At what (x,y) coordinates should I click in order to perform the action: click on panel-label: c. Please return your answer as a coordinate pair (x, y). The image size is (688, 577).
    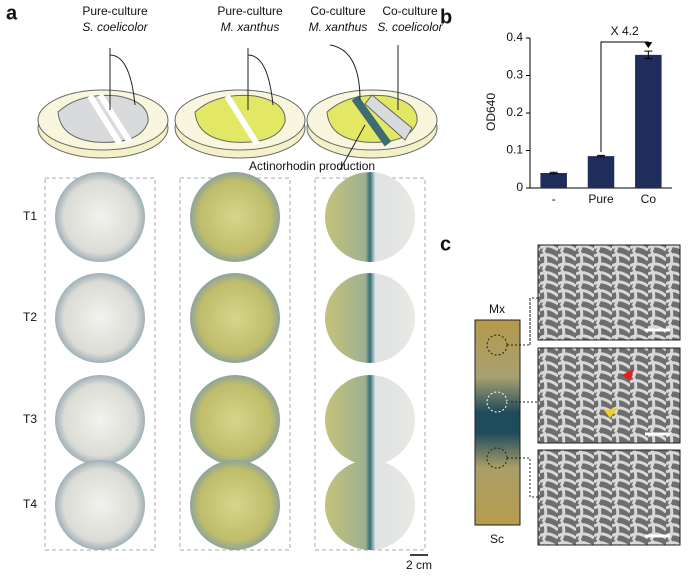
    Looking at the image, I should click on (445, 244).